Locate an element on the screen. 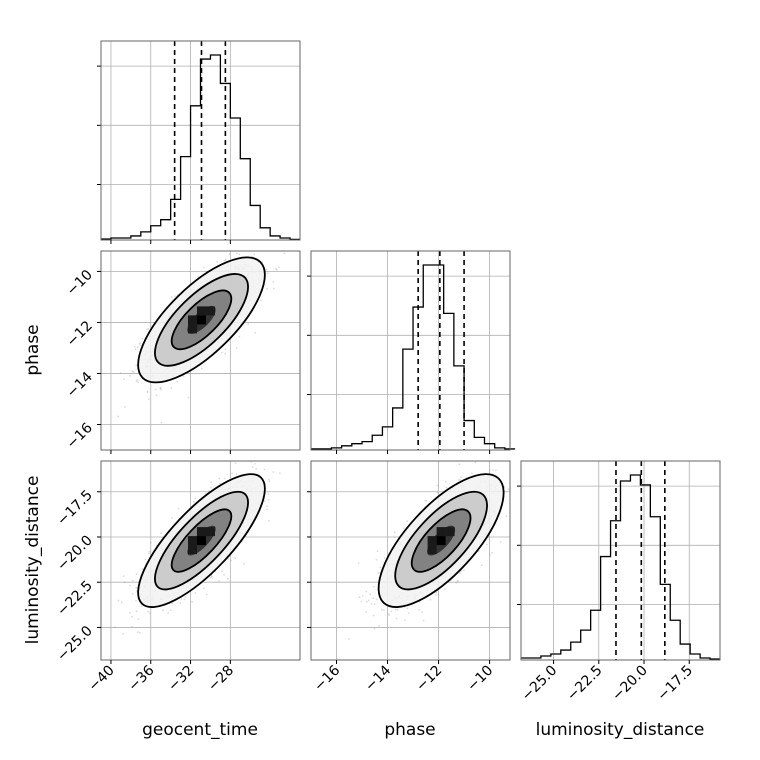  x-axis-label-phase: phase is located at coordinates (409, 730).